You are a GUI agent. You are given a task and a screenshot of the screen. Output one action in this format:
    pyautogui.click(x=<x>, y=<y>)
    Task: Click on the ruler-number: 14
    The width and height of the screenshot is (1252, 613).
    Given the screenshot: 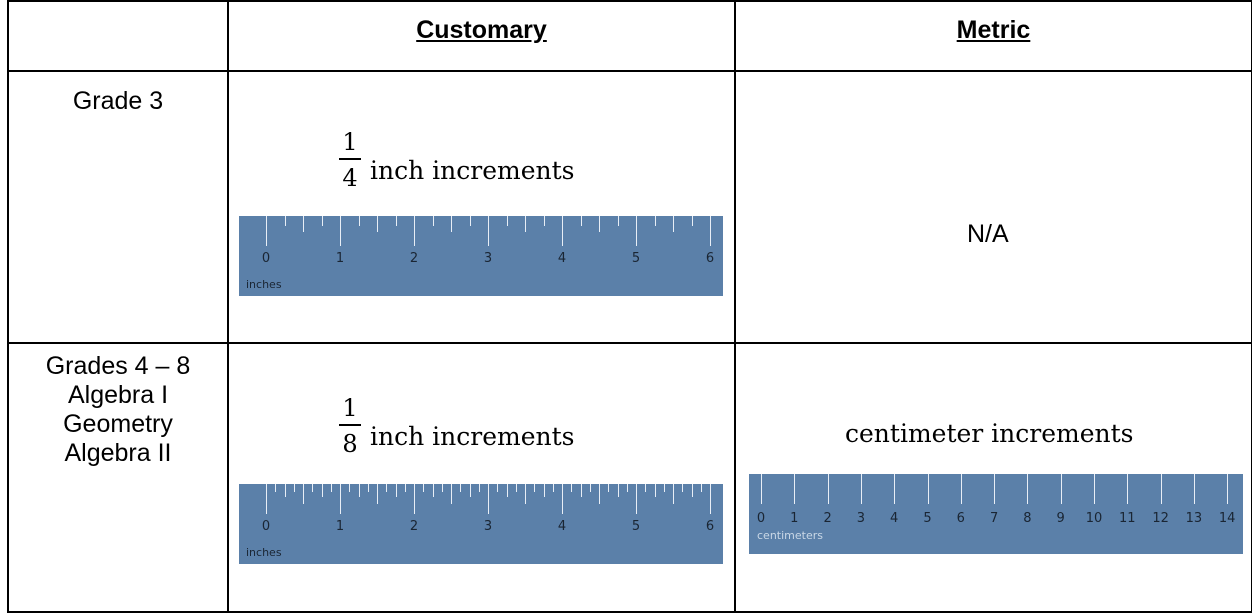 What is the action you would take?
    pyautogui.click(x=1227, y=518)
    